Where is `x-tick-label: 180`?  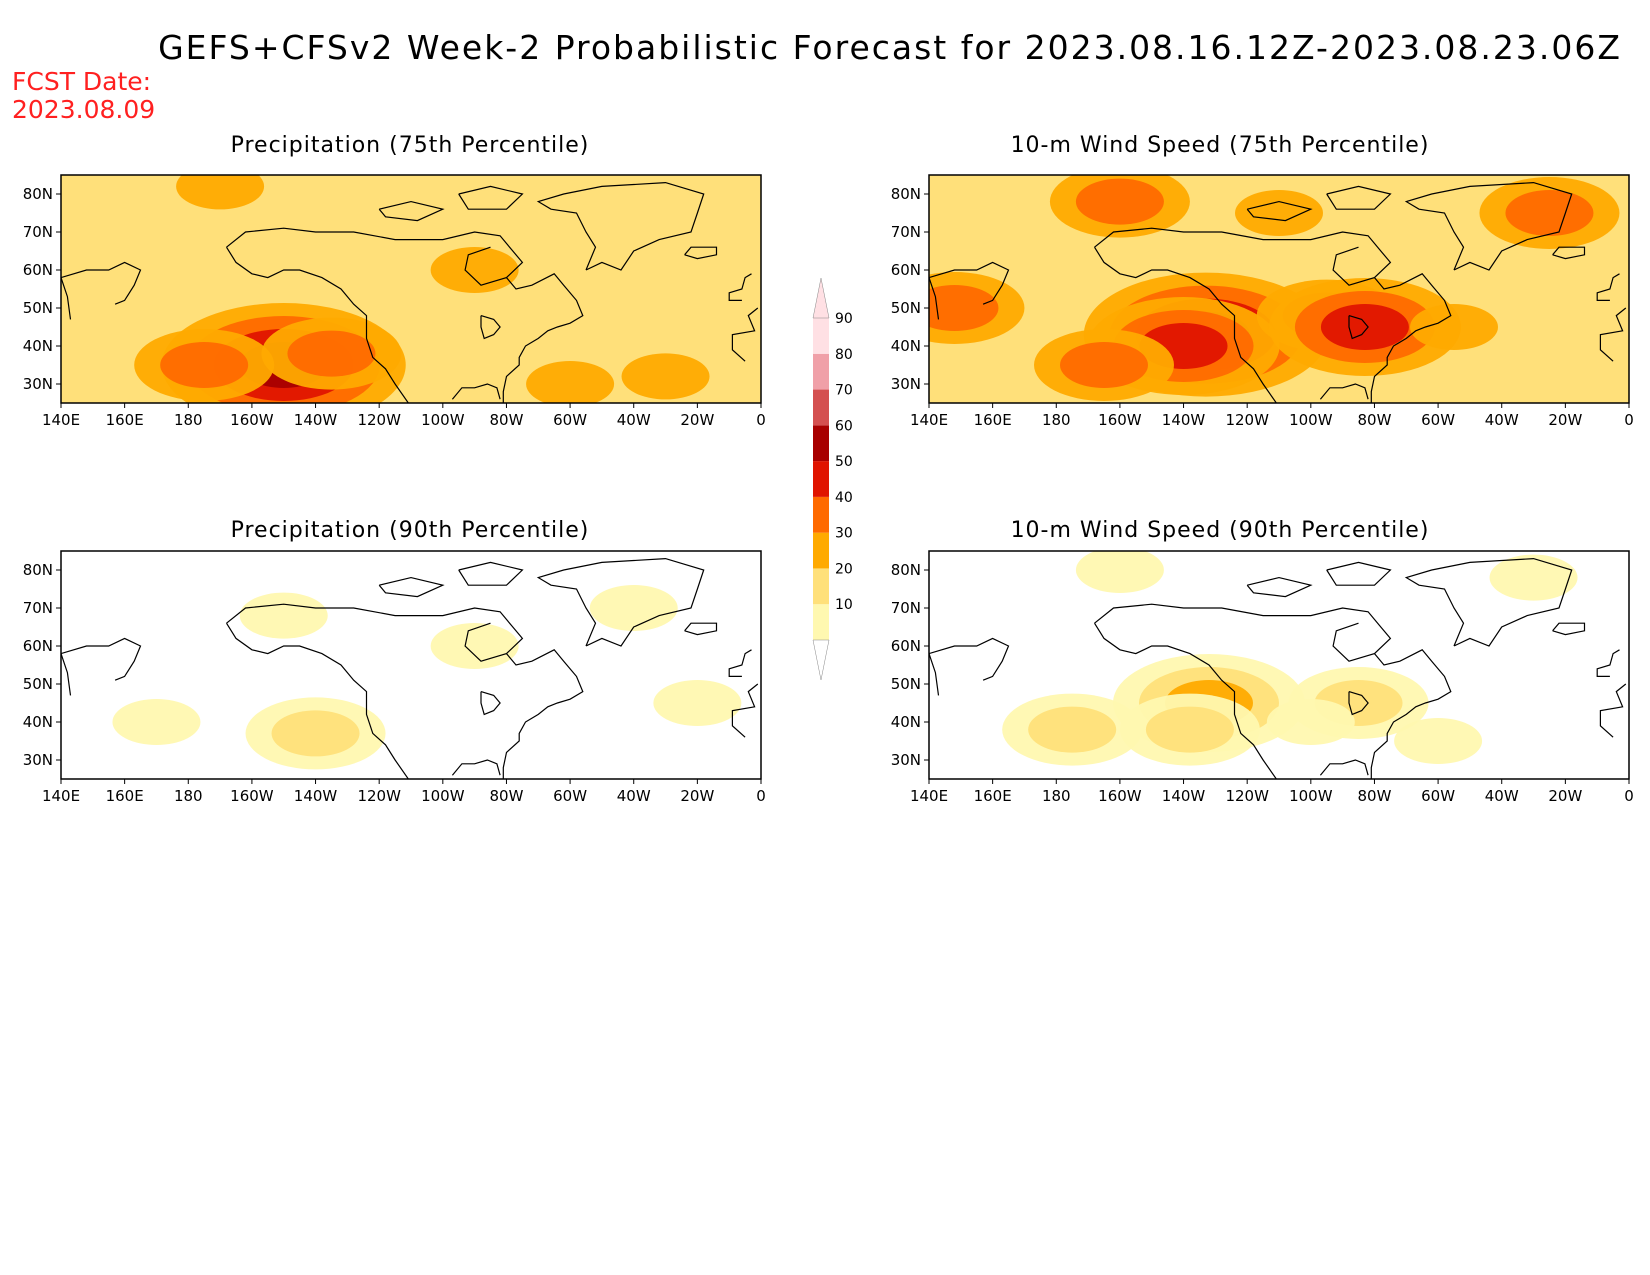 x-tick-label: 180 is located at coordinates (1056, 420).